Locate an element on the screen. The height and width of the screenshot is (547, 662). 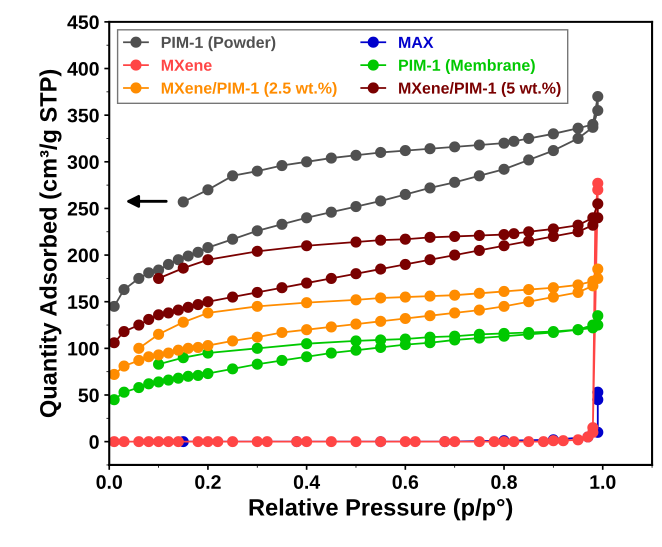
legend-label: MXene/PIM-1 (5 wt.%) is located at coordinates (480, 89).